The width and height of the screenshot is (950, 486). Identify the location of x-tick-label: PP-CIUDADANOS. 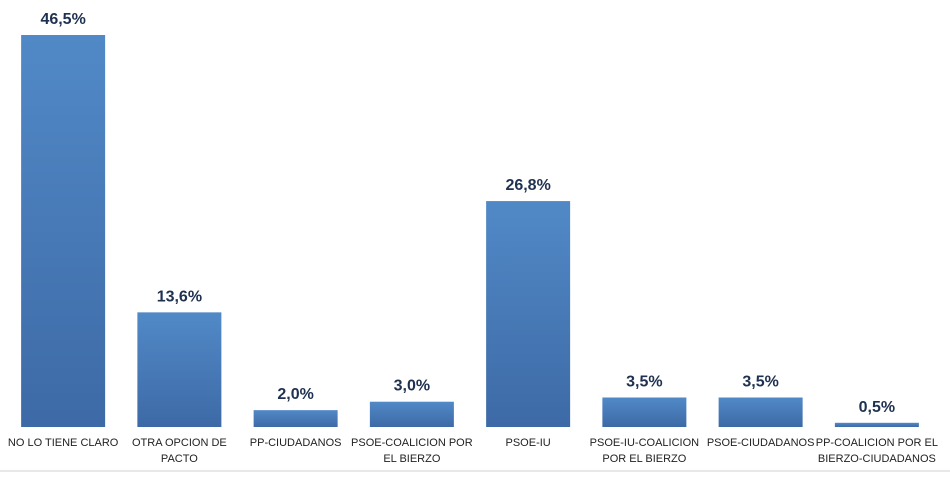
(296, 443).